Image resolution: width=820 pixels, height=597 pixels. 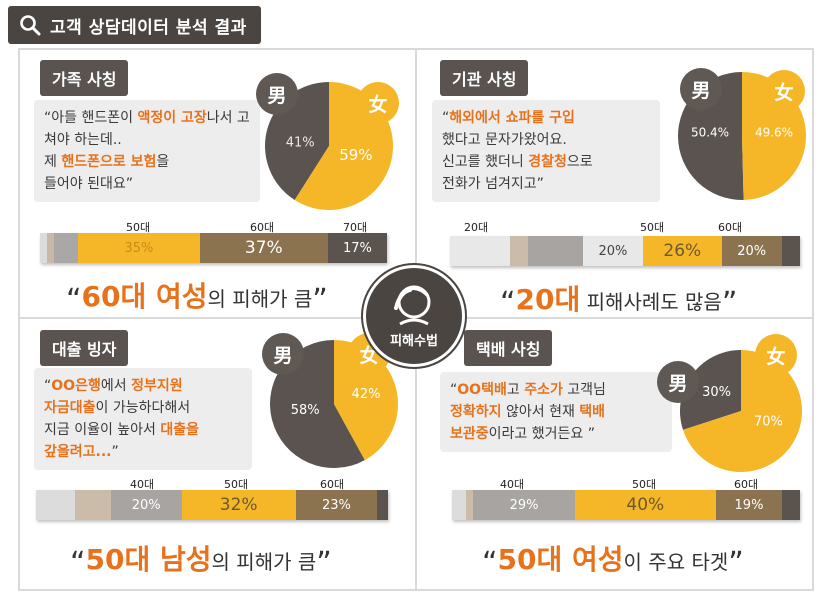 I want to click on pie-label: 58%, so click(x=305, y=410).